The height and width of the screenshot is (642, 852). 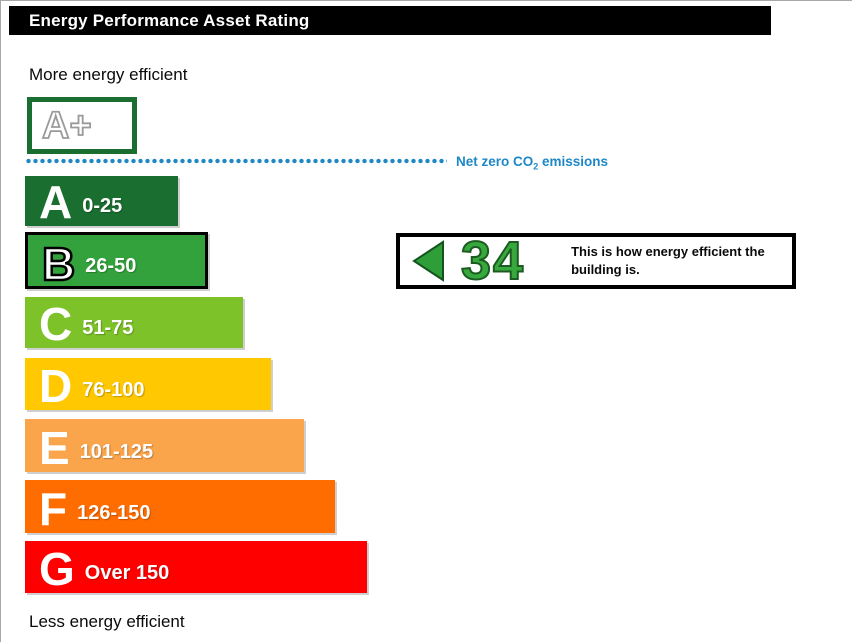 I want to click on net-zero-dotted-line, so click(x=236, y=161).